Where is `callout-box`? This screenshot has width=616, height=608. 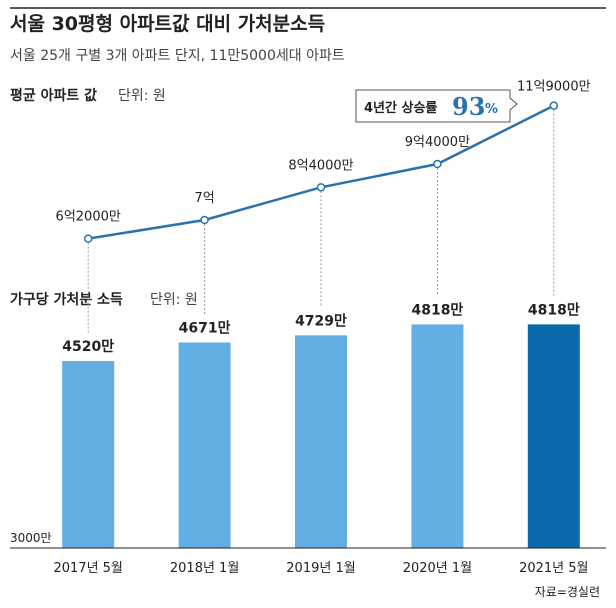
callout-box is located at coordinates (436, 106).